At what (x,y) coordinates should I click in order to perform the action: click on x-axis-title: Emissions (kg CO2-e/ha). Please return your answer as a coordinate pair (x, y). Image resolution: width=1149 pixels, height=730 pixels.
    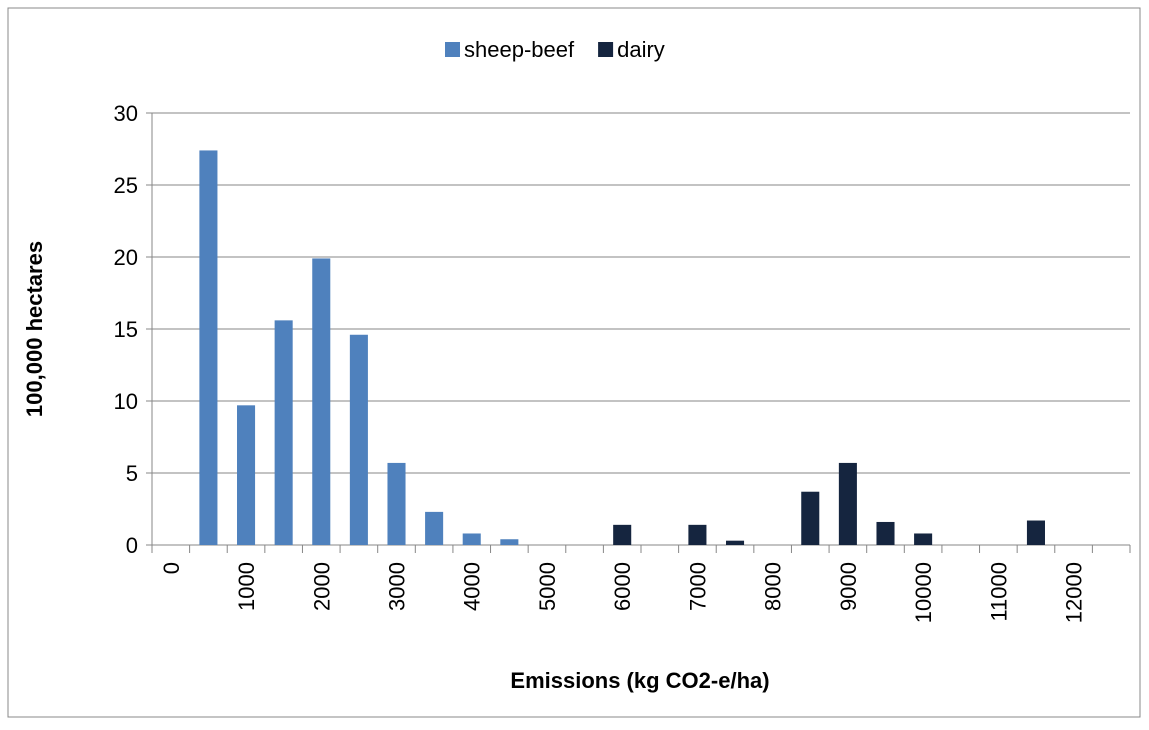
    Looking at the image, I should click on (639, 680).